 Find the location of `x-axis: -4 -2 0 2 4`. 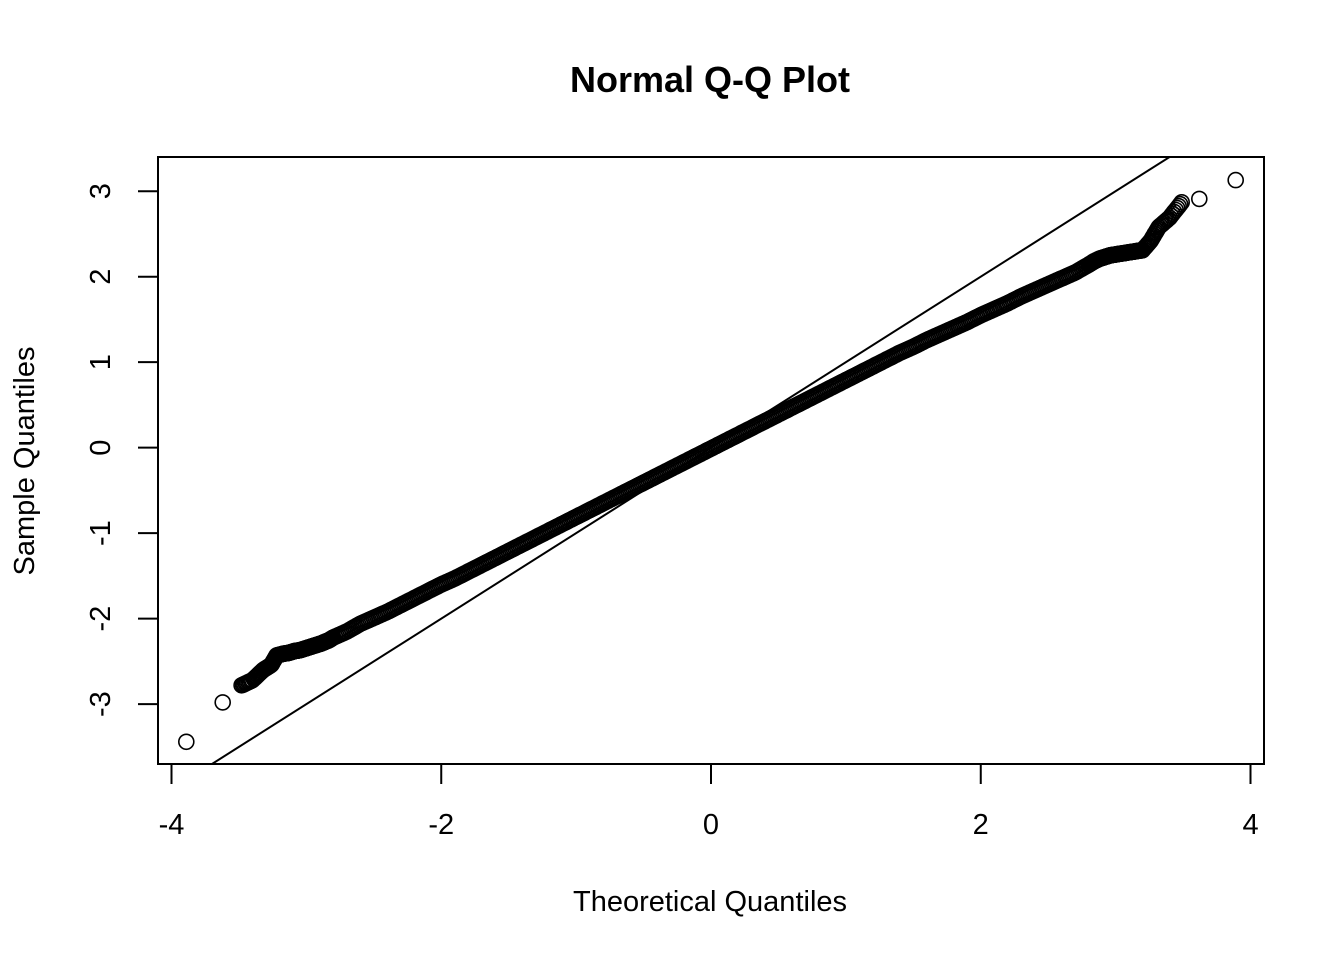

x-axis: -4 -2 0 2 4 is located at coordinates (709, 802).